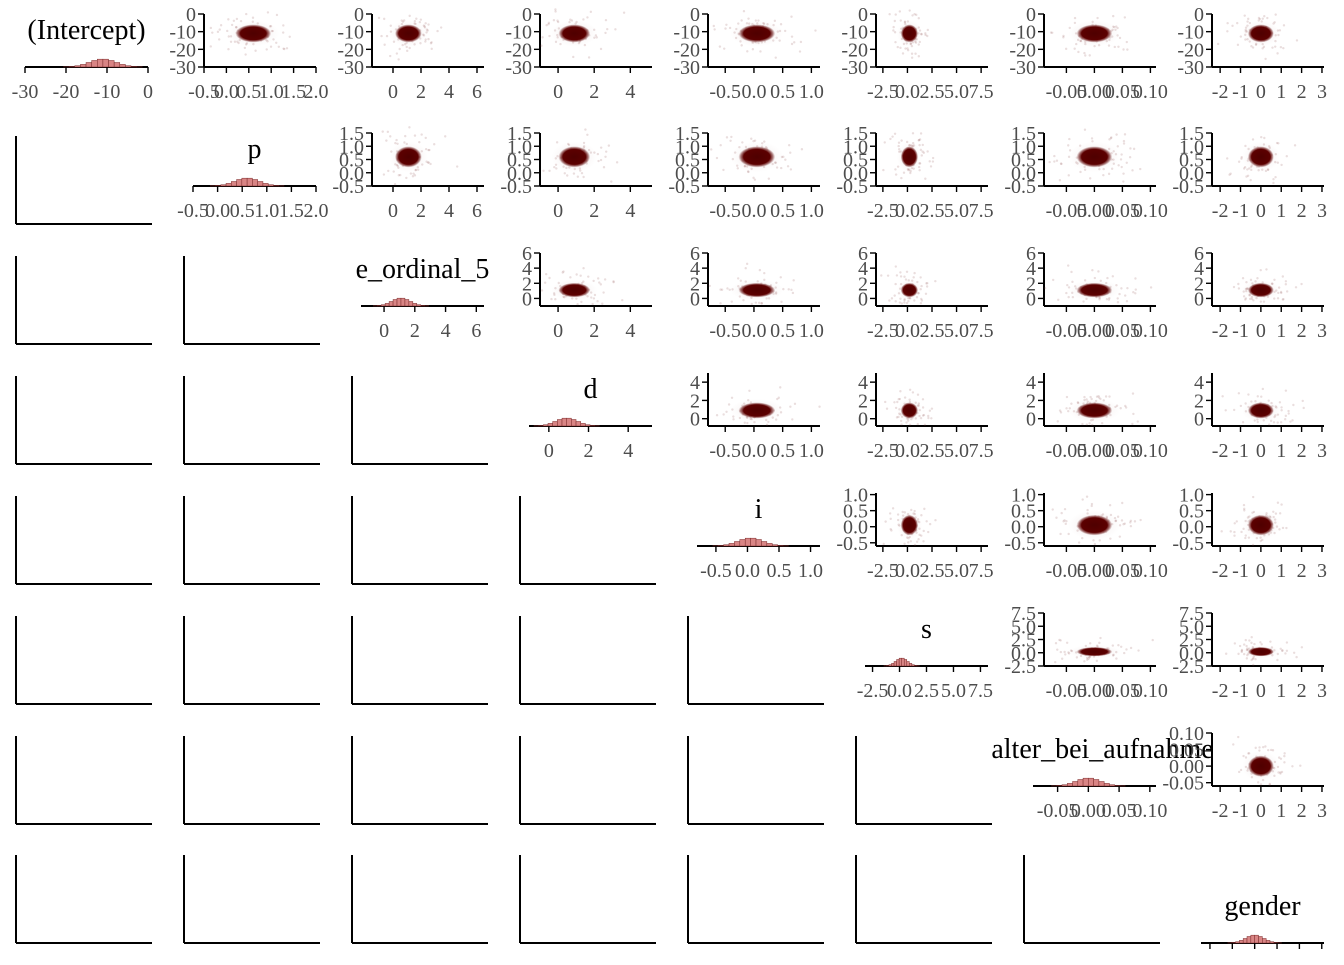  Describe the element at coordinates (753, 451) in the screenshot. I see `x-tick-label: 0.0` at that location.